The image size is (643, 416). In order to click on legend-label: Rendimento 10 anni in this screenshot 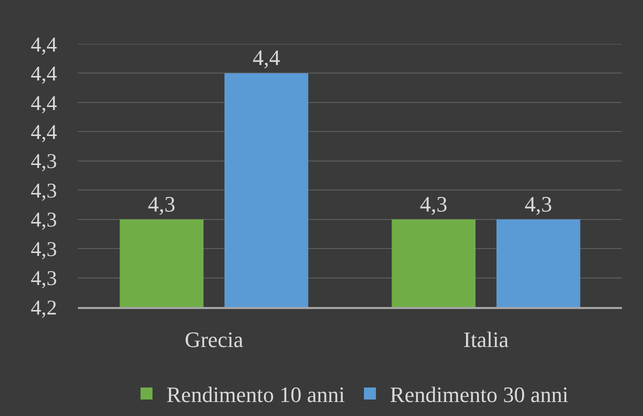, I will do `click(255, 395)`.